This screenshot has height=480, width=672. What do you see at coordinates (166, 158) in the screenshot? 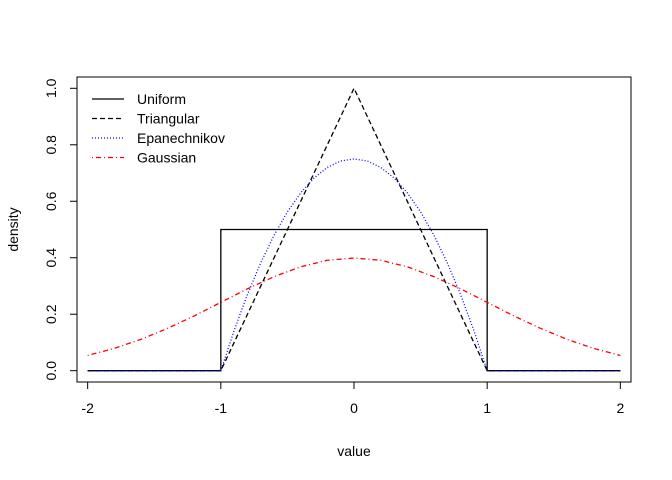
I see `legend-label-gaussian: Gaussian` at bounding box center [166, 158].